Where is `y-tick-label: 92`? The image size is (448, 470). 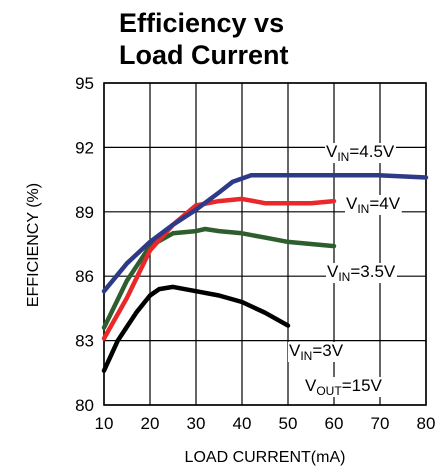 y-tick-label: 92 is located at coordinates (84, 147).